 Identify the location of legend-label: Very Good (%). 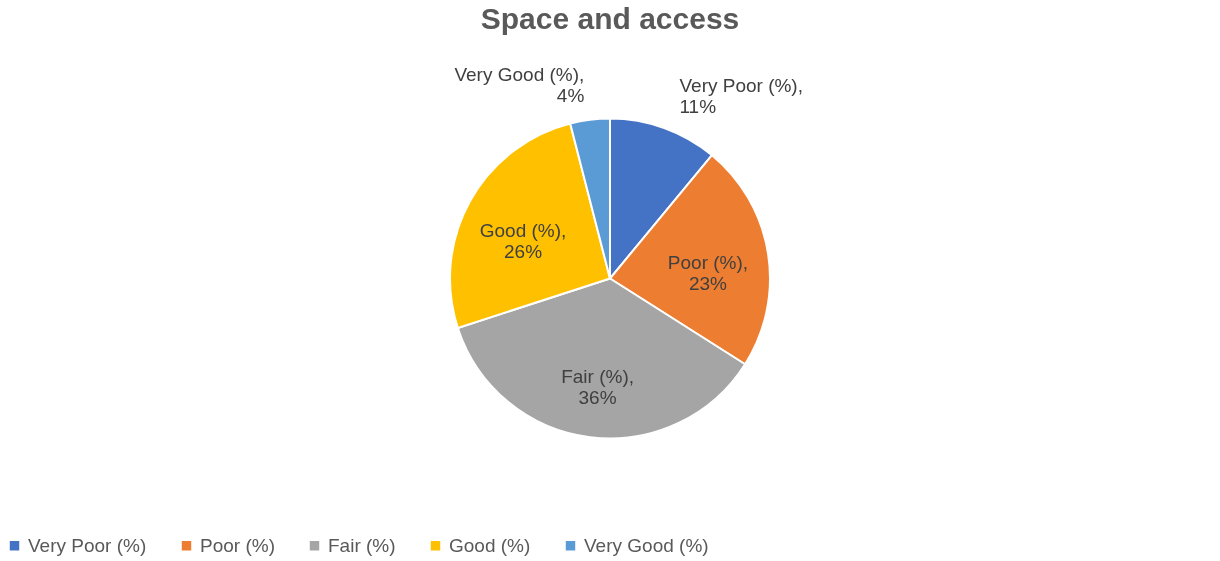
(646, 545).